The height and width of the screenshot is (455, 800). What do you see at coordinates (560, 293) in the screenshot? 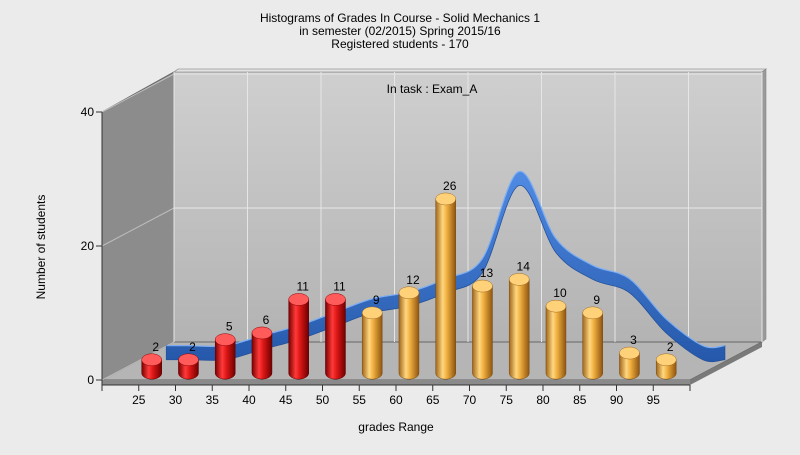
I see `bar-value-label: 10` at bounding box center [560, 293].